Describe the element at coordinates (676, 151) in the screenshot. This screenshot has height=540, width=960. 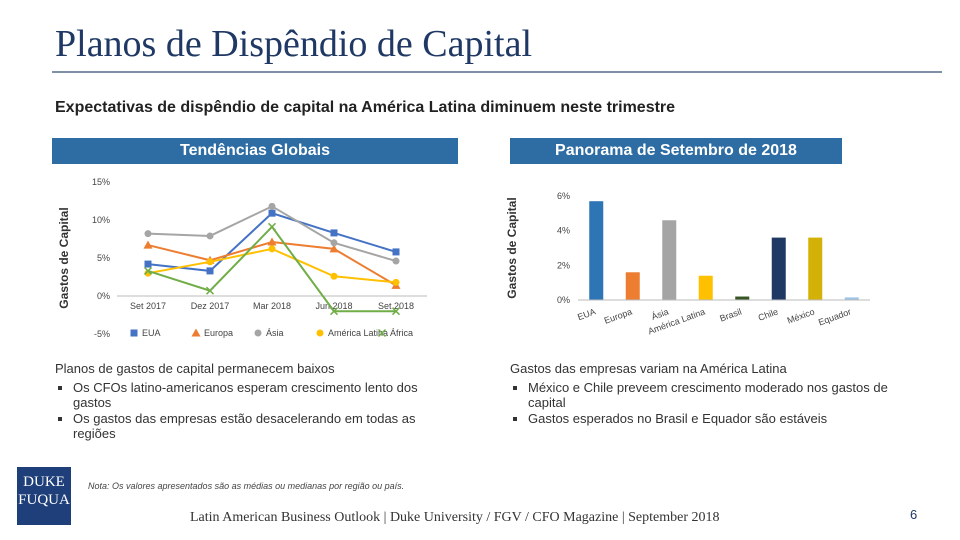
I see `panel-header: Panorama de Setembro de 2018` at that location.